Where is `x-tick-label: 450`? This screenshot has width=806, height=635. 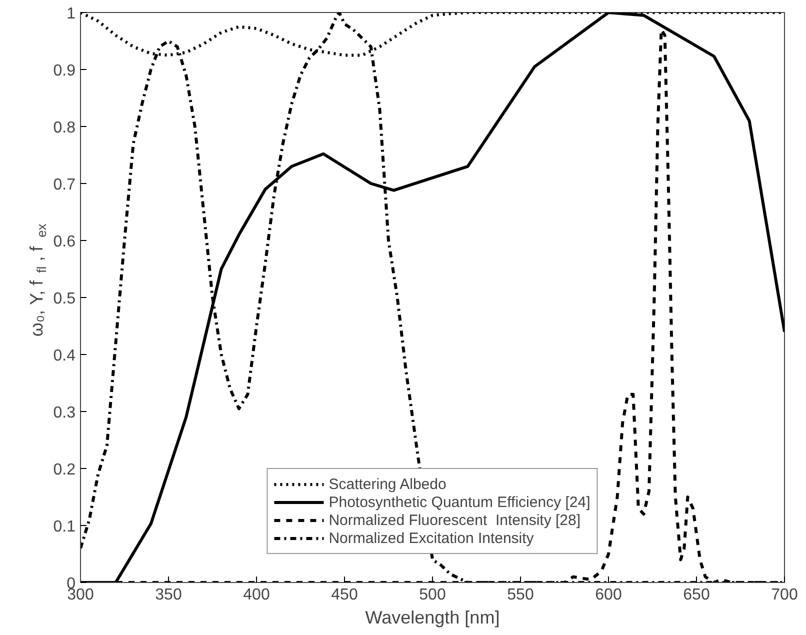 x-tick-label: 450 is located at coordinates (344, 595).